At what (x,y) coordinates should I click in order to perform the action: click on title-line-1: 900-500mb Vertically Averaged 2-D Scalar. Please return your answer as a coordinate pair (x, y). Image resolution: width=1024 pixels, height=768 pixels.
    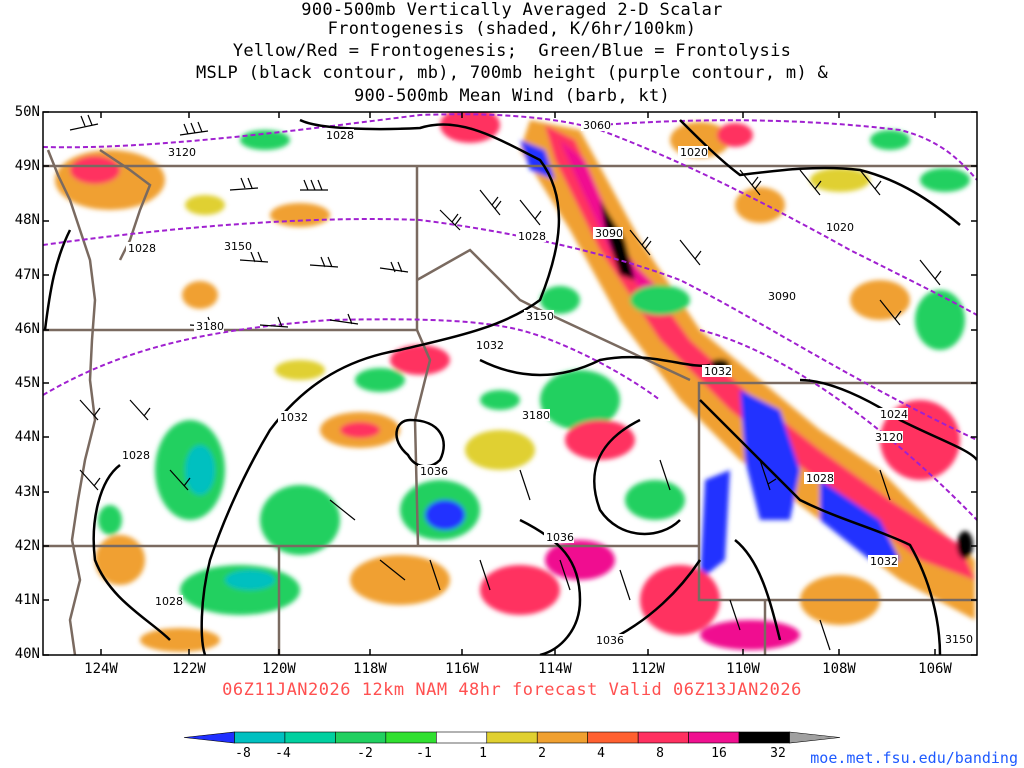
    Looking at the image, I should click on (512, 10).